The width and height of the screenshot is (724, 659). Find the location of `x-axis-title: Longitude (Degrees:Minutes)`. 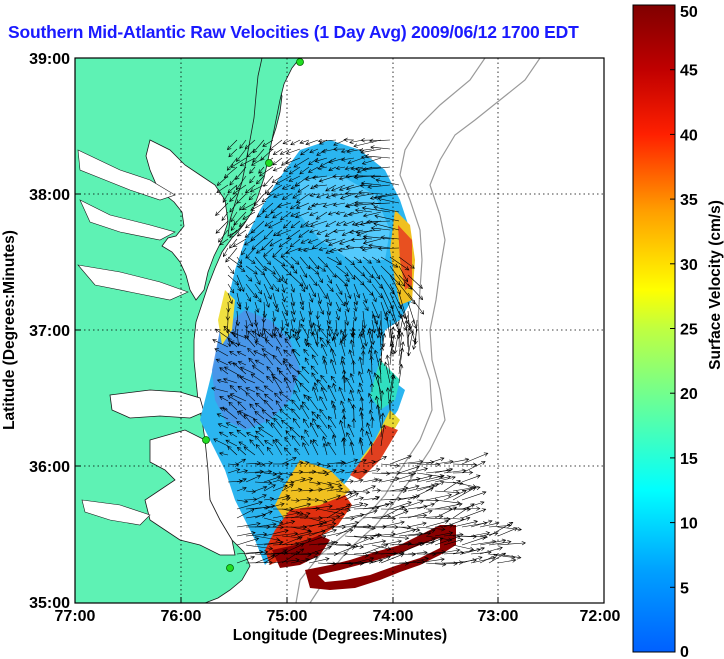

x-axis-title: Longitude (Degrees:Minutes) is located at coordinates (340, 635).